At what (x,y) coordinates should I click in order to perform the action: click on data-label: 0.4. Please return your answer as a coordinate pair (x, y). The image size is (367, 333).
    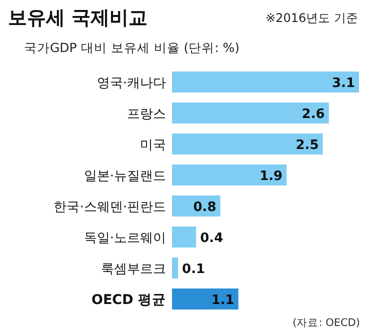
    Looking at the image, I should click on (212, 238).